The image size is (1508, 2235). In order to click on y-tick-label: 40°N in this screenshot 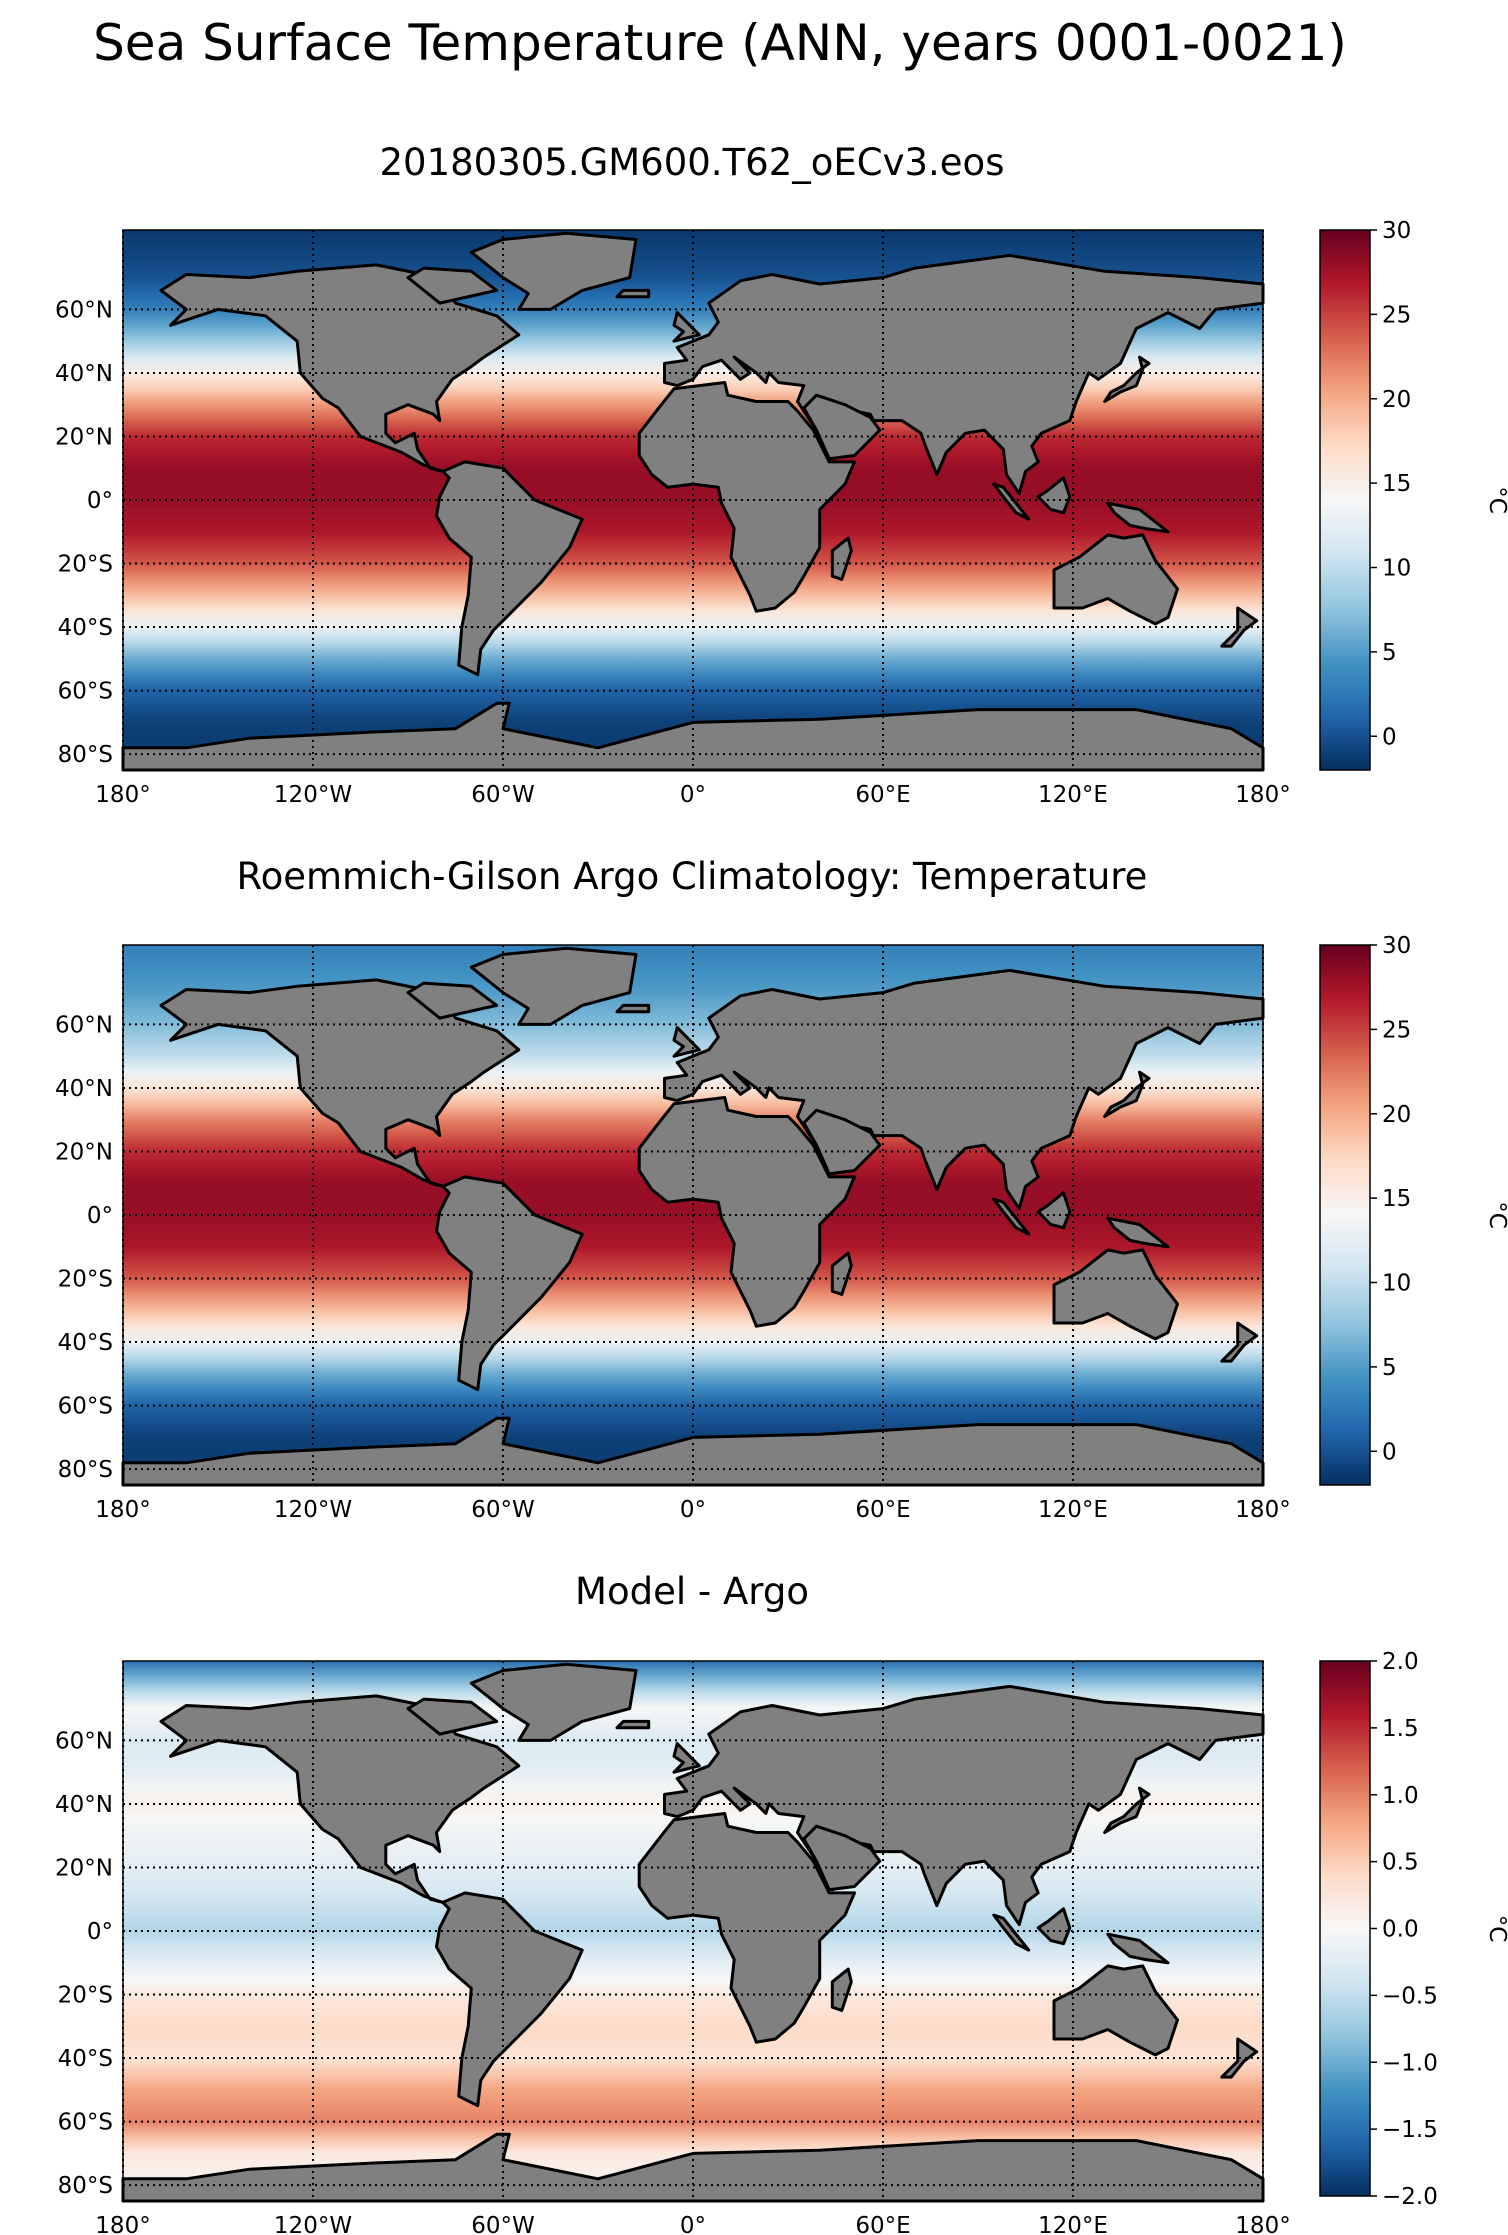, I will do `click(84, 1089)`.